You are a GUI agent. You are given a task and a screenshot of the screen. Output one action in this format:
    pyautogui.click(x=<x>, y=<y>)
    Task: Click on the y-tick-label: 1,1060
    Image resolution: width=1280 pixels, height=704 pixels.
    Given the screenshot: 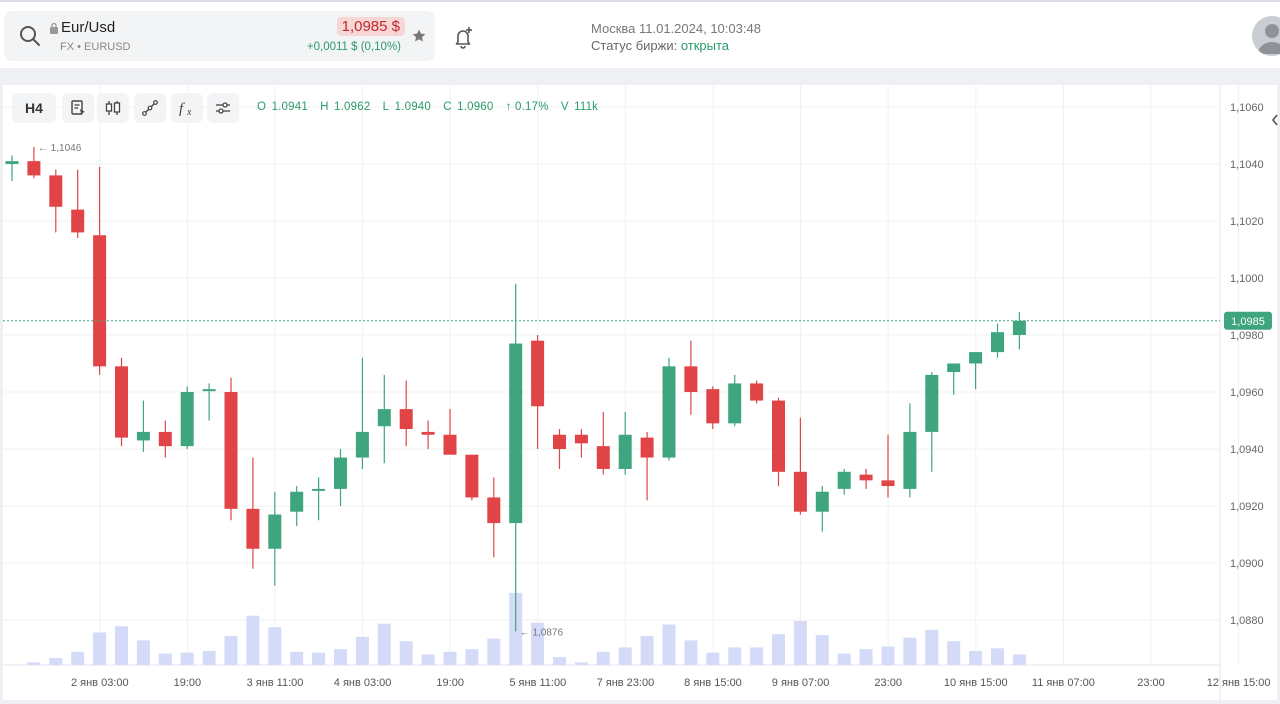 What is the action you would take?
    pyautogui.click(x=1247, y=108)
    